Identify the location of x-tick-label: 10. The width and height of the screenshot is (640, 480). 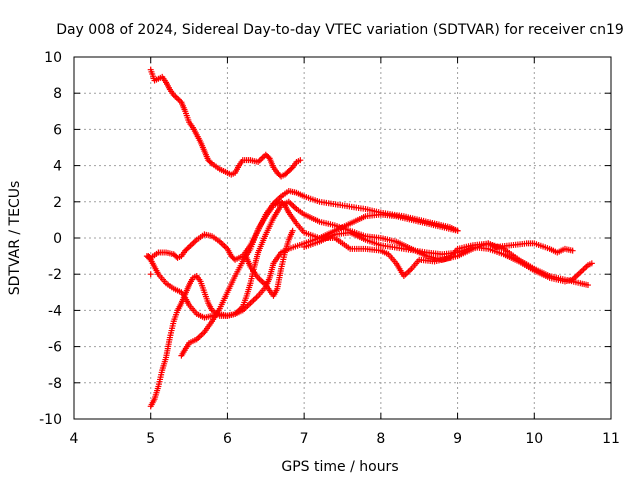
(534, 439).